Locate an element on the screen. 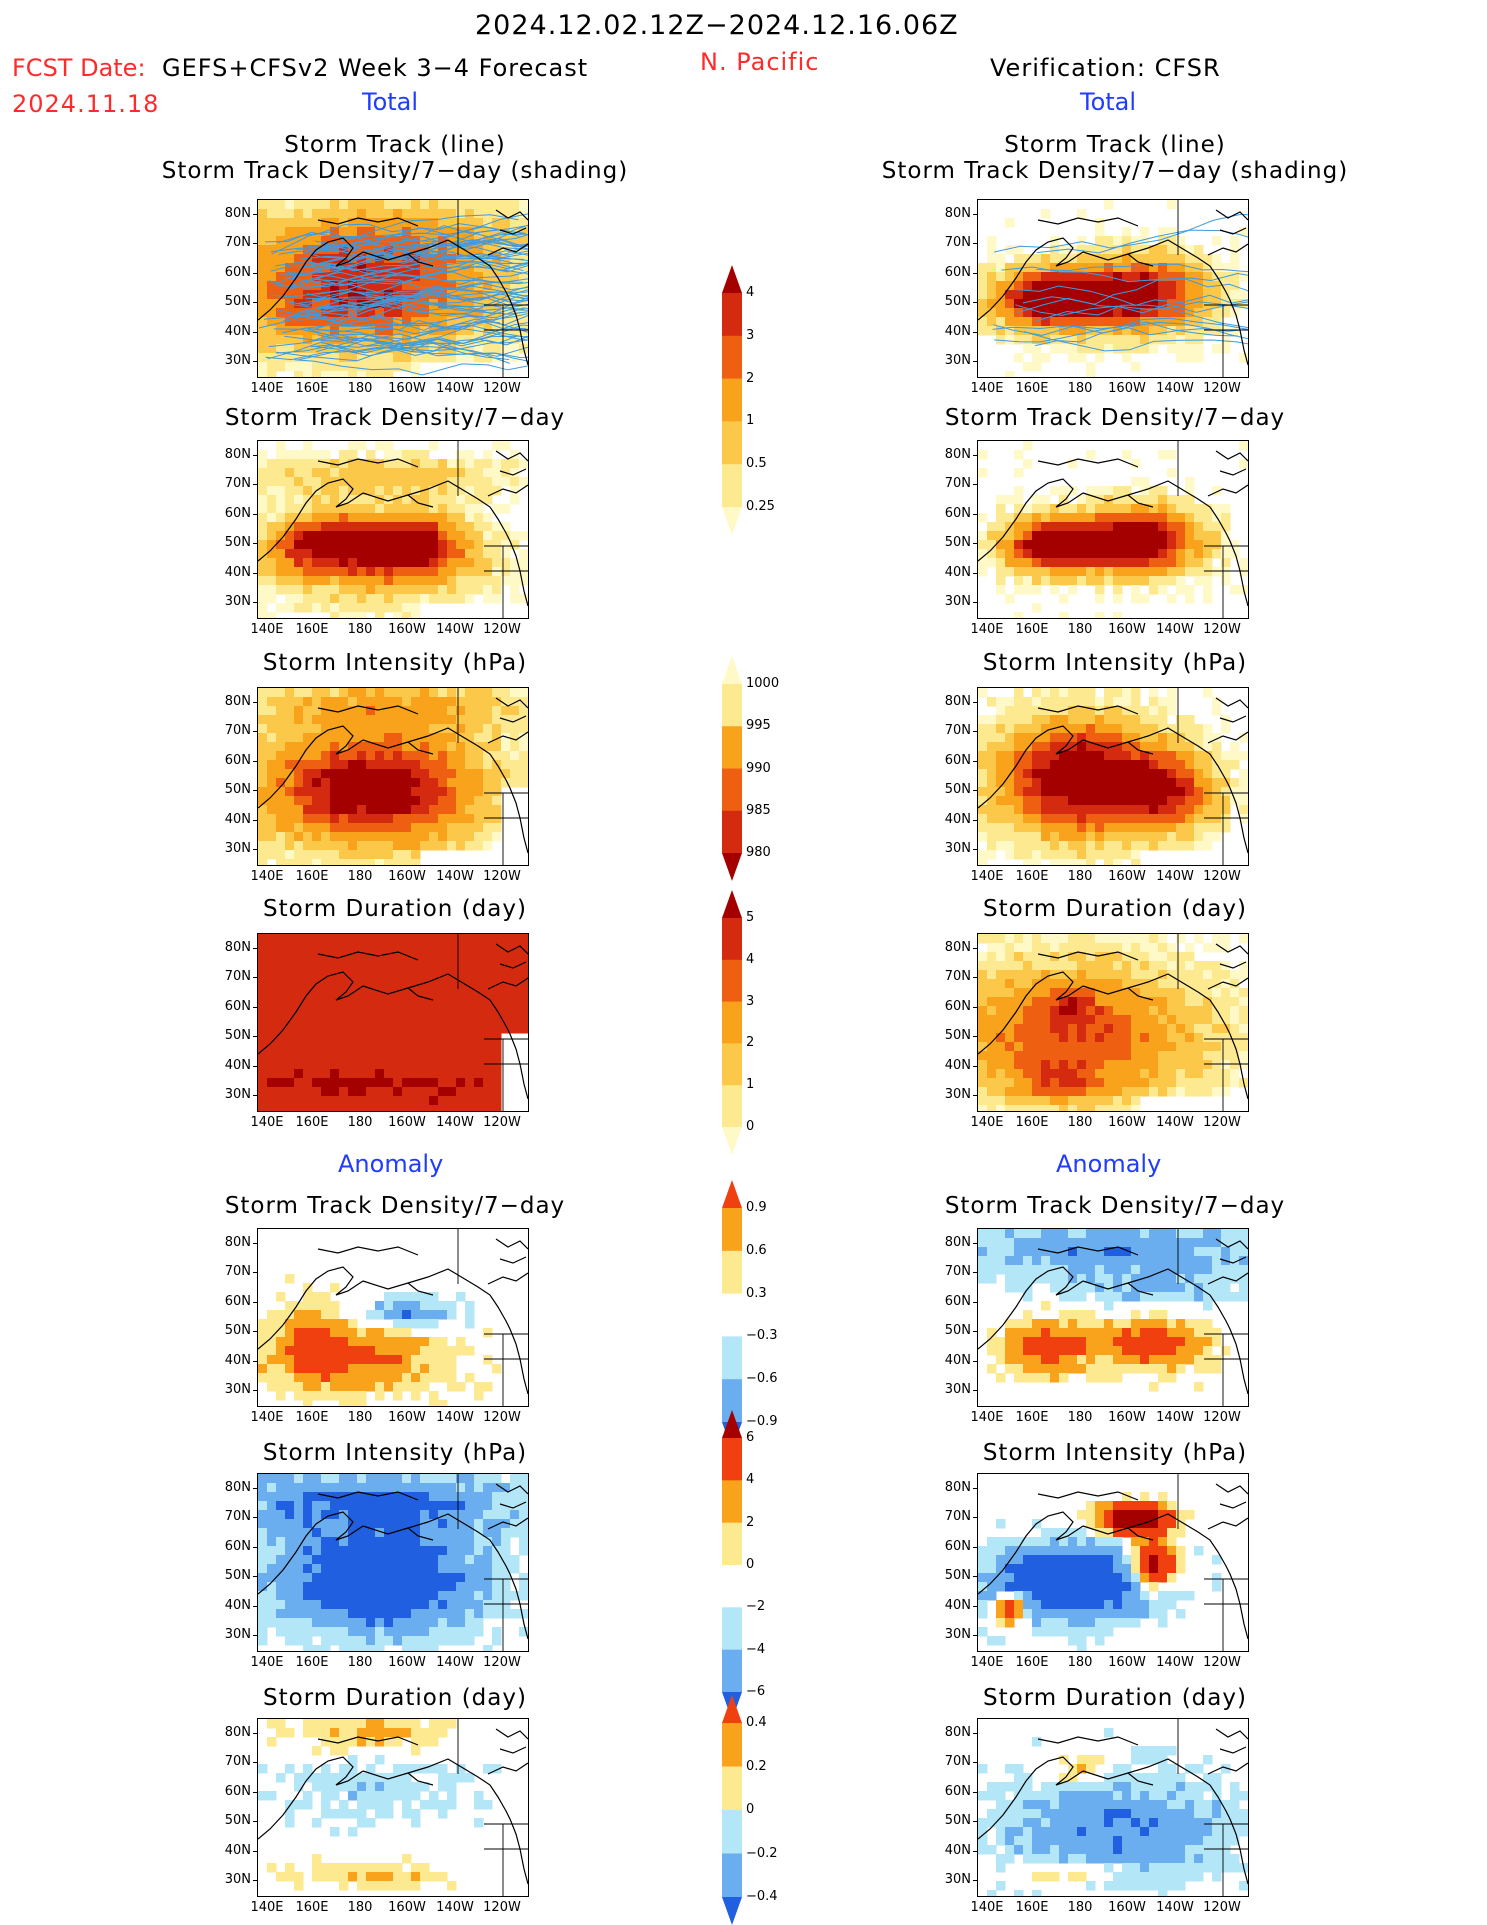 This screenshot has height=1925, width=1487. storm-track-line is located at coordinates (416, 290).